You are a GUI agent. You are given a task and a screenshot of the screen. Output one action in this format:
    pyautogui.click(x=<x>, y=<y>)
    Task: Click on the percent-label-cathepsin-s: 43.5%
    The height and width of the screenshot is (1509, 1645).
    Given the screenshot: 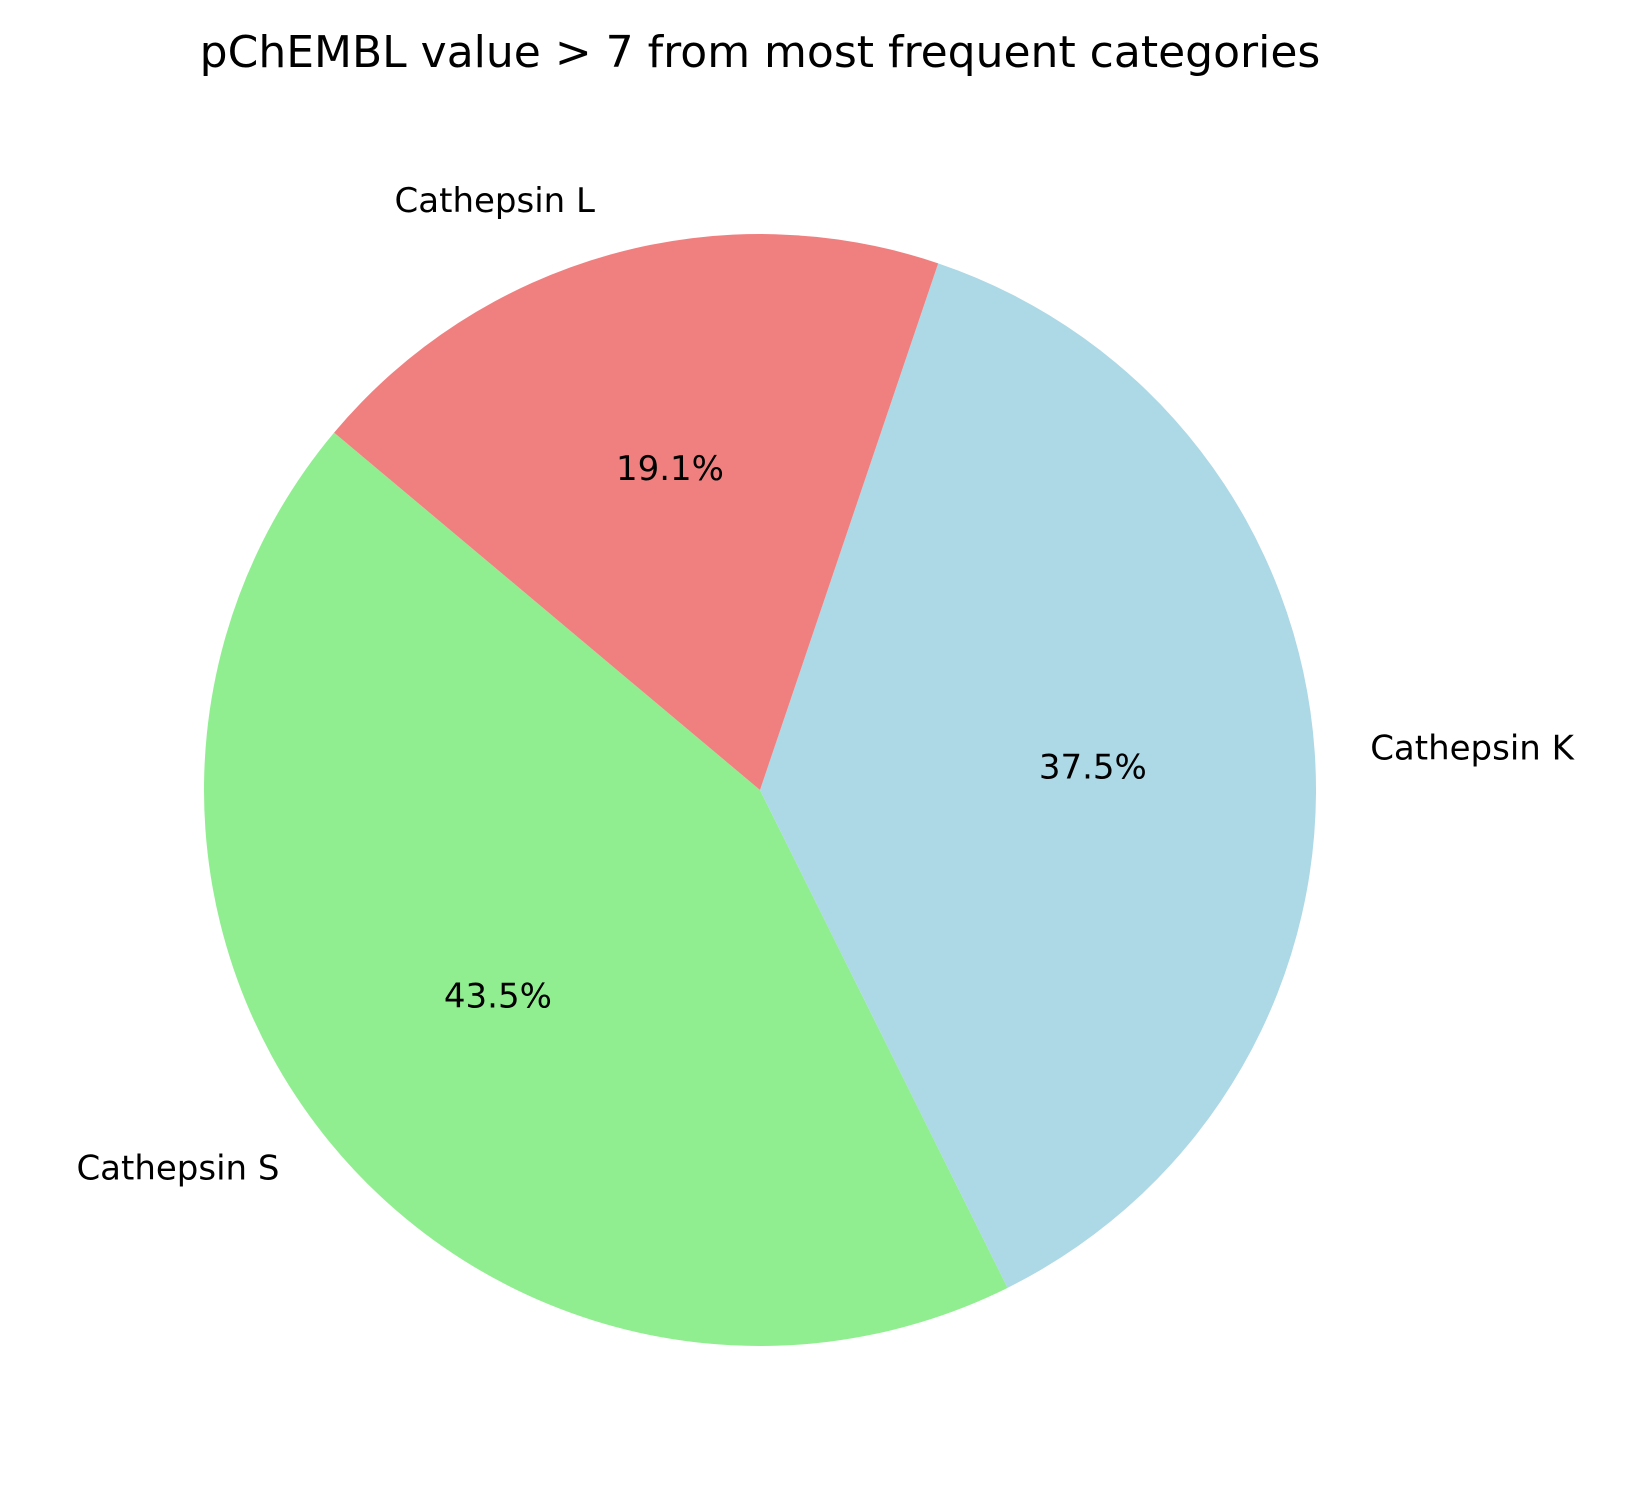 What is the action you would take?
    pyautogui.click(x=498, y=996)
    